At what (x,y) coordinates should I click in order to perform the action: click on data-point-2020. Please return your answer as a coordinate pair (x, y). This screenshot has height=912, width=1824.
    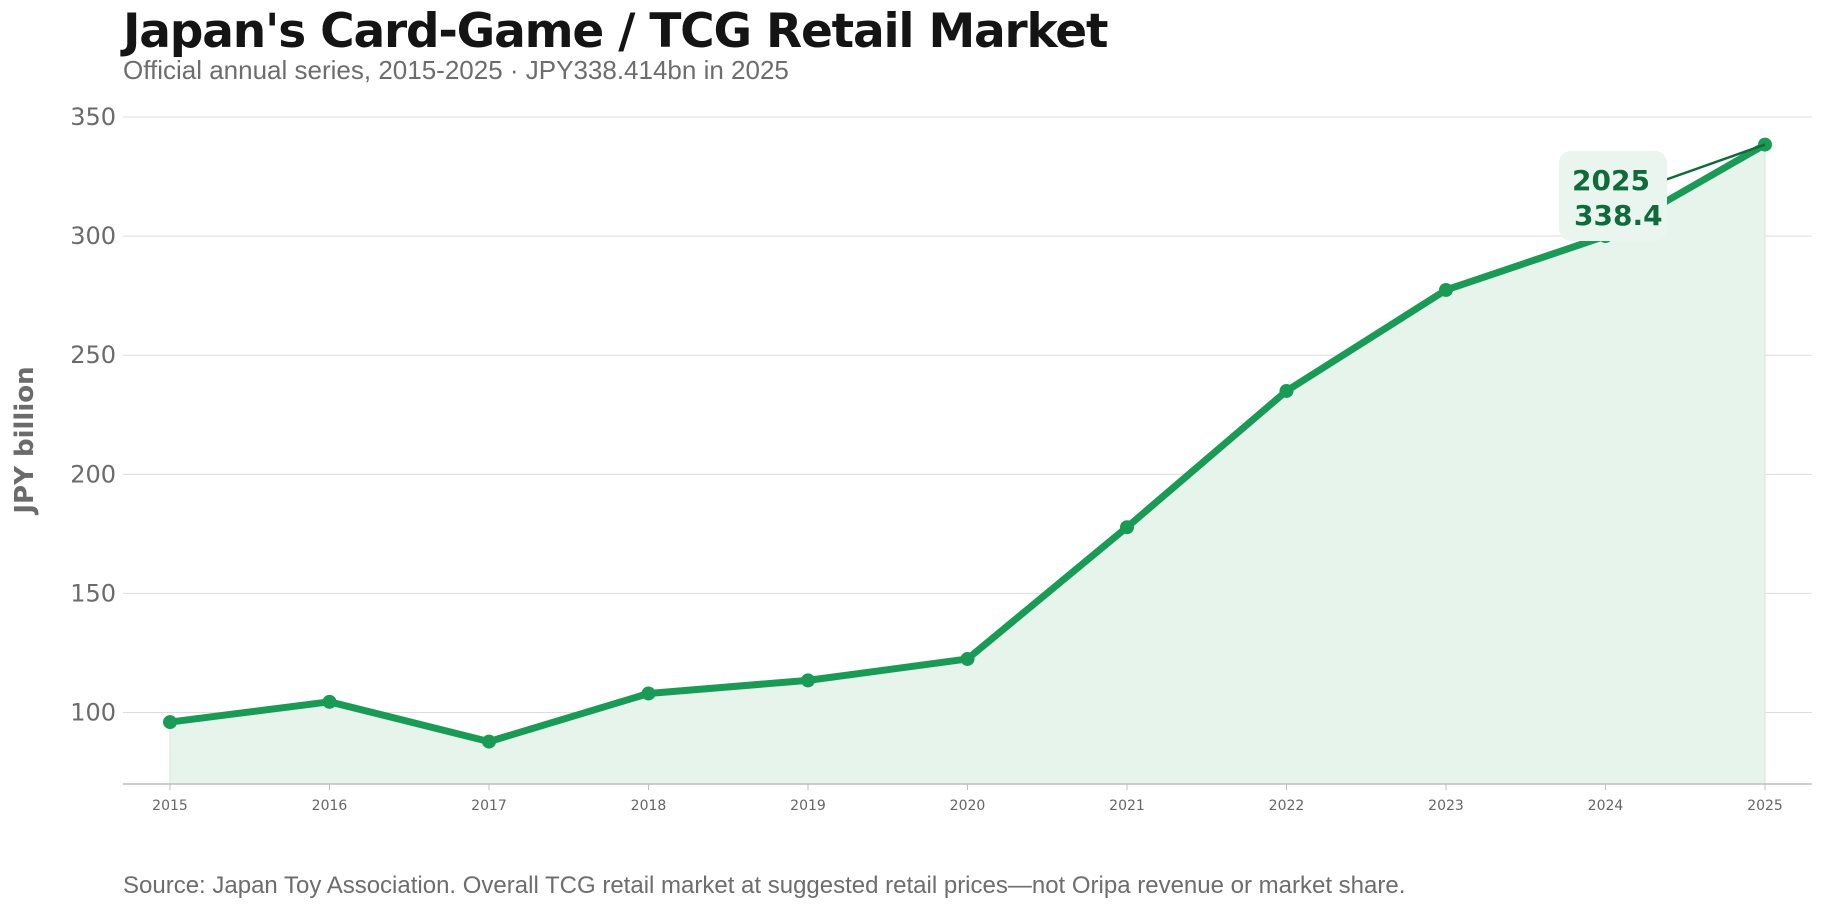
    Looking at the image, I should click on (967, 658).